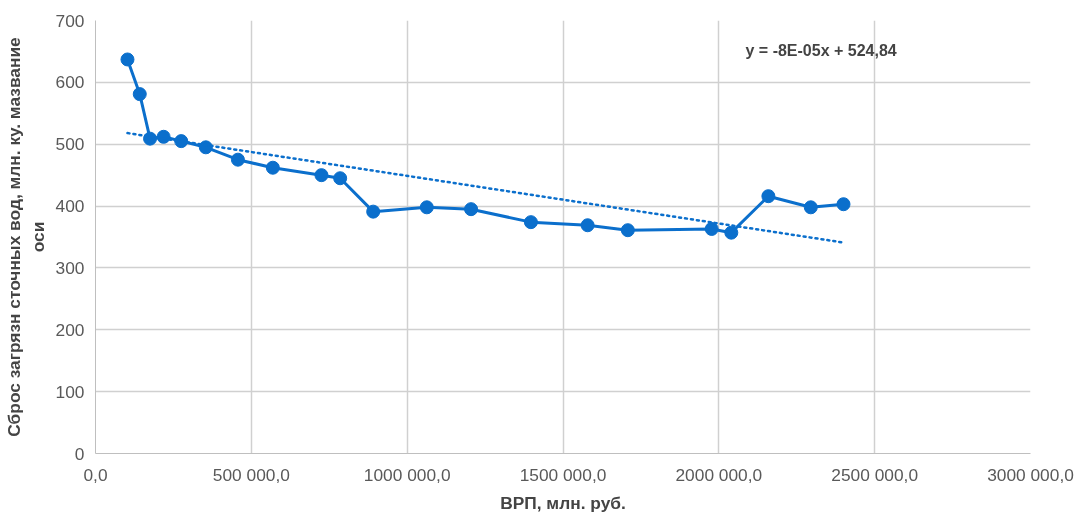  I want to click on y-tick-label: 100, so click(70, 391).